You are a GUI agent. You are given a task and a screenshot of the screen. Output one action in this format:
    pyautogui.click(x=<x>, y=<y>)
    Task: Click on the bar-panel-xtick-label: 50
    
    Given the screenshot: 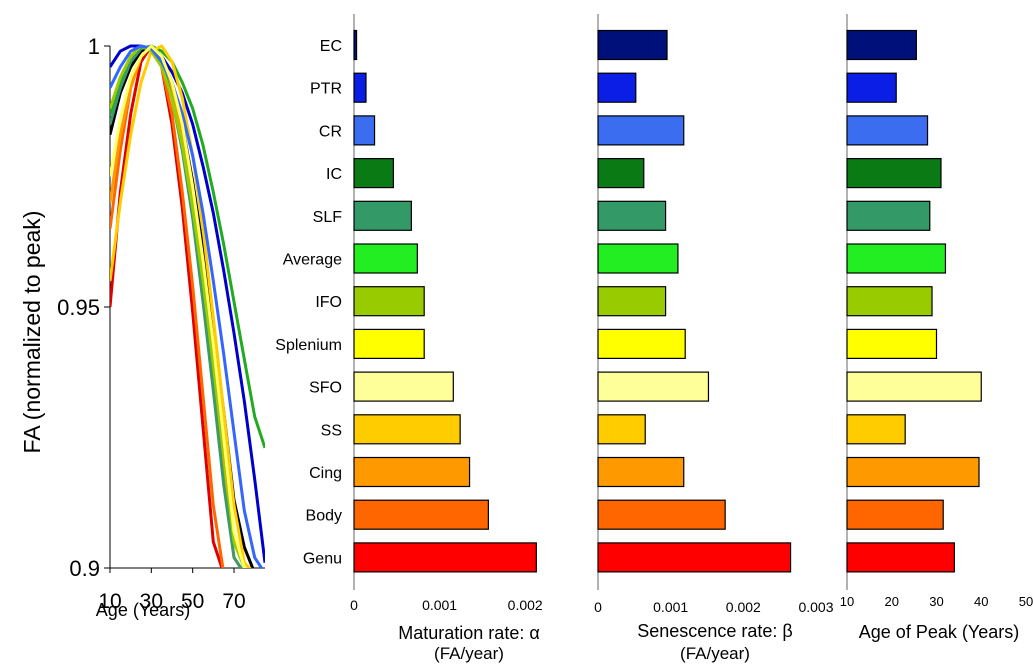 What is the action you would take?
    pyautogui.click(x=1026, y=601)
    